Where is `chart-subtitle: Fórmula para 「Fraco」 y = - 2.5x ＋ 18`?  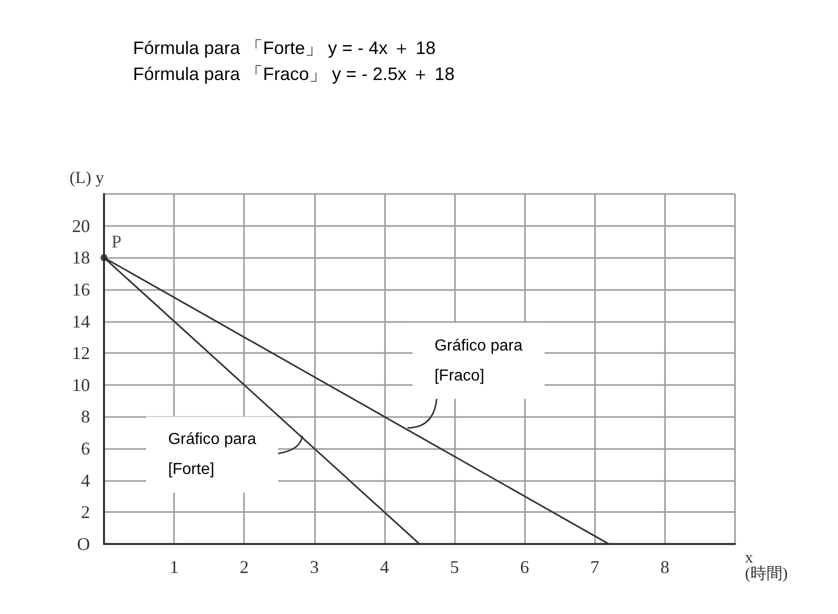 chart-subtitle: Fórmula para 「Fraco」 y = - 2.5x ＋ 18 is located at coordinates (294, 74).